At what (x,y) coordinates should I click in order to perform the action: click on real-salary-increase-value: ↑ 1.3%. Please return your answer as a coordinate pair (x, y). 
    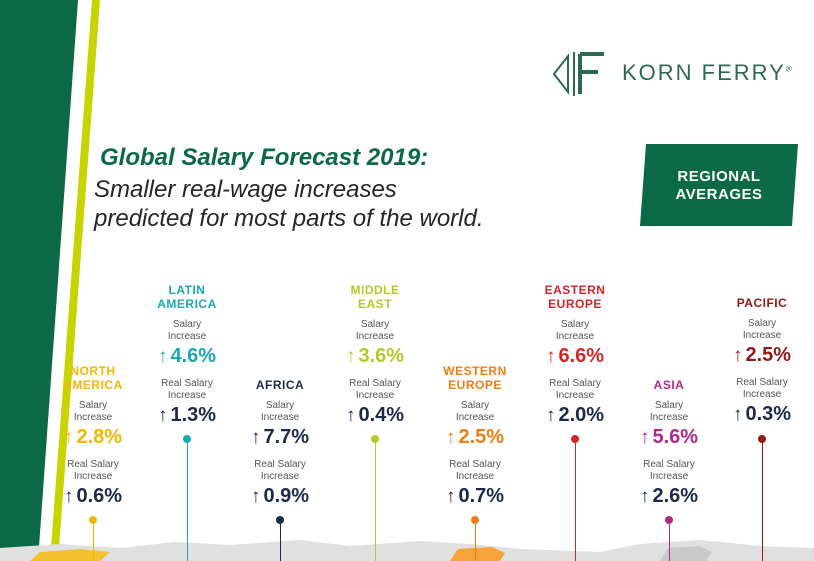
    Looking at the image, I should click on (187, 415).